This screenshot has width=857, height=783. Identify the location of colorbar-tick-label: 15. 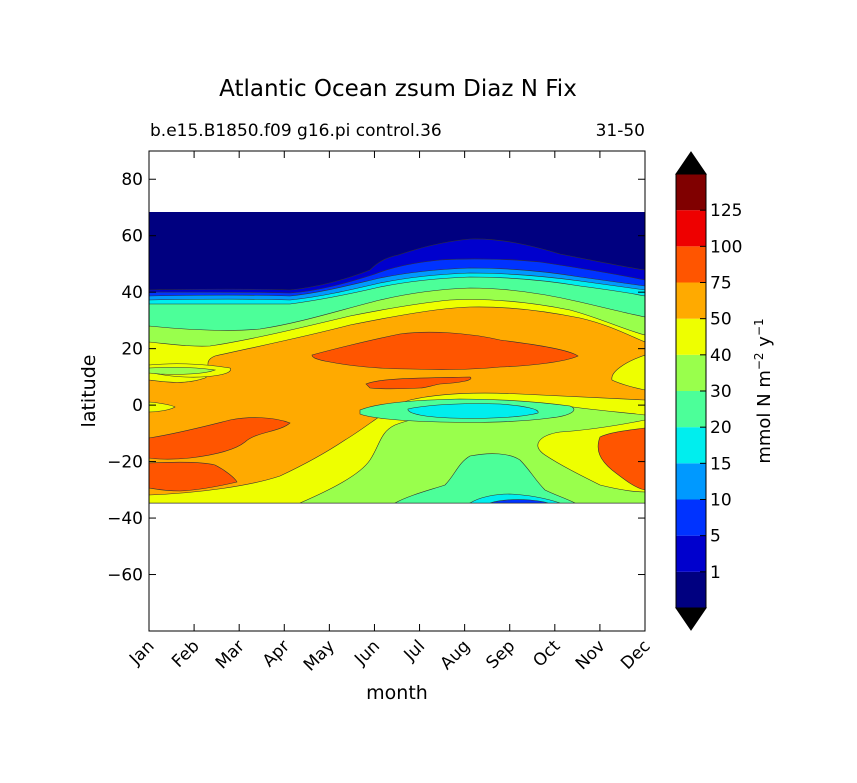
(721, 464).